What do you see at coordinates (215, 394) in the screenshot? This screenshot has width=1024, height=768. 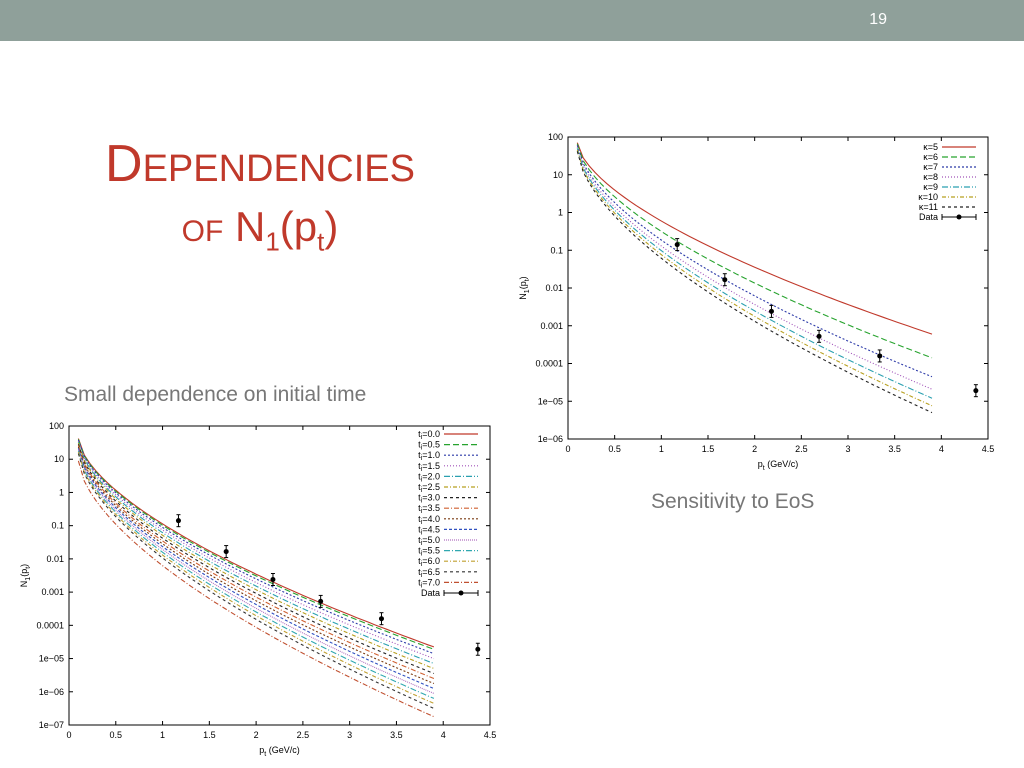 I see `caption-initial-time: Small dependence on initial time` at bounding box center [215, 394].